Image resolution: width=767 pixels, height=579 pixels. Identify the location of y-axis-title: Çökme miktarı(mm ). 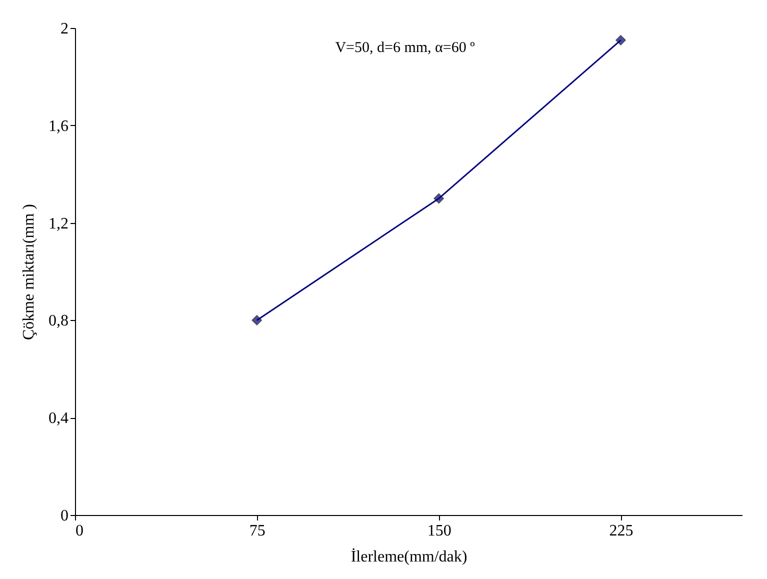
(29, 272).